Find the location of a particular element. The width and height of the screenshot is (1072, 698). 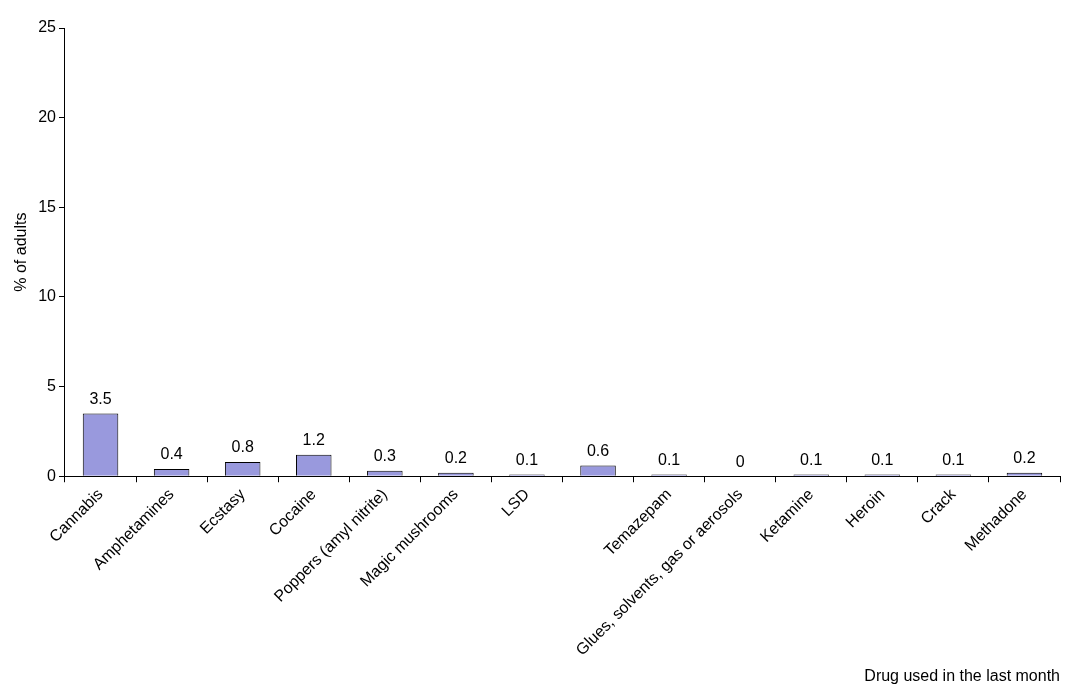

y-tick-label: 20 is located at coordinates (47, 117).